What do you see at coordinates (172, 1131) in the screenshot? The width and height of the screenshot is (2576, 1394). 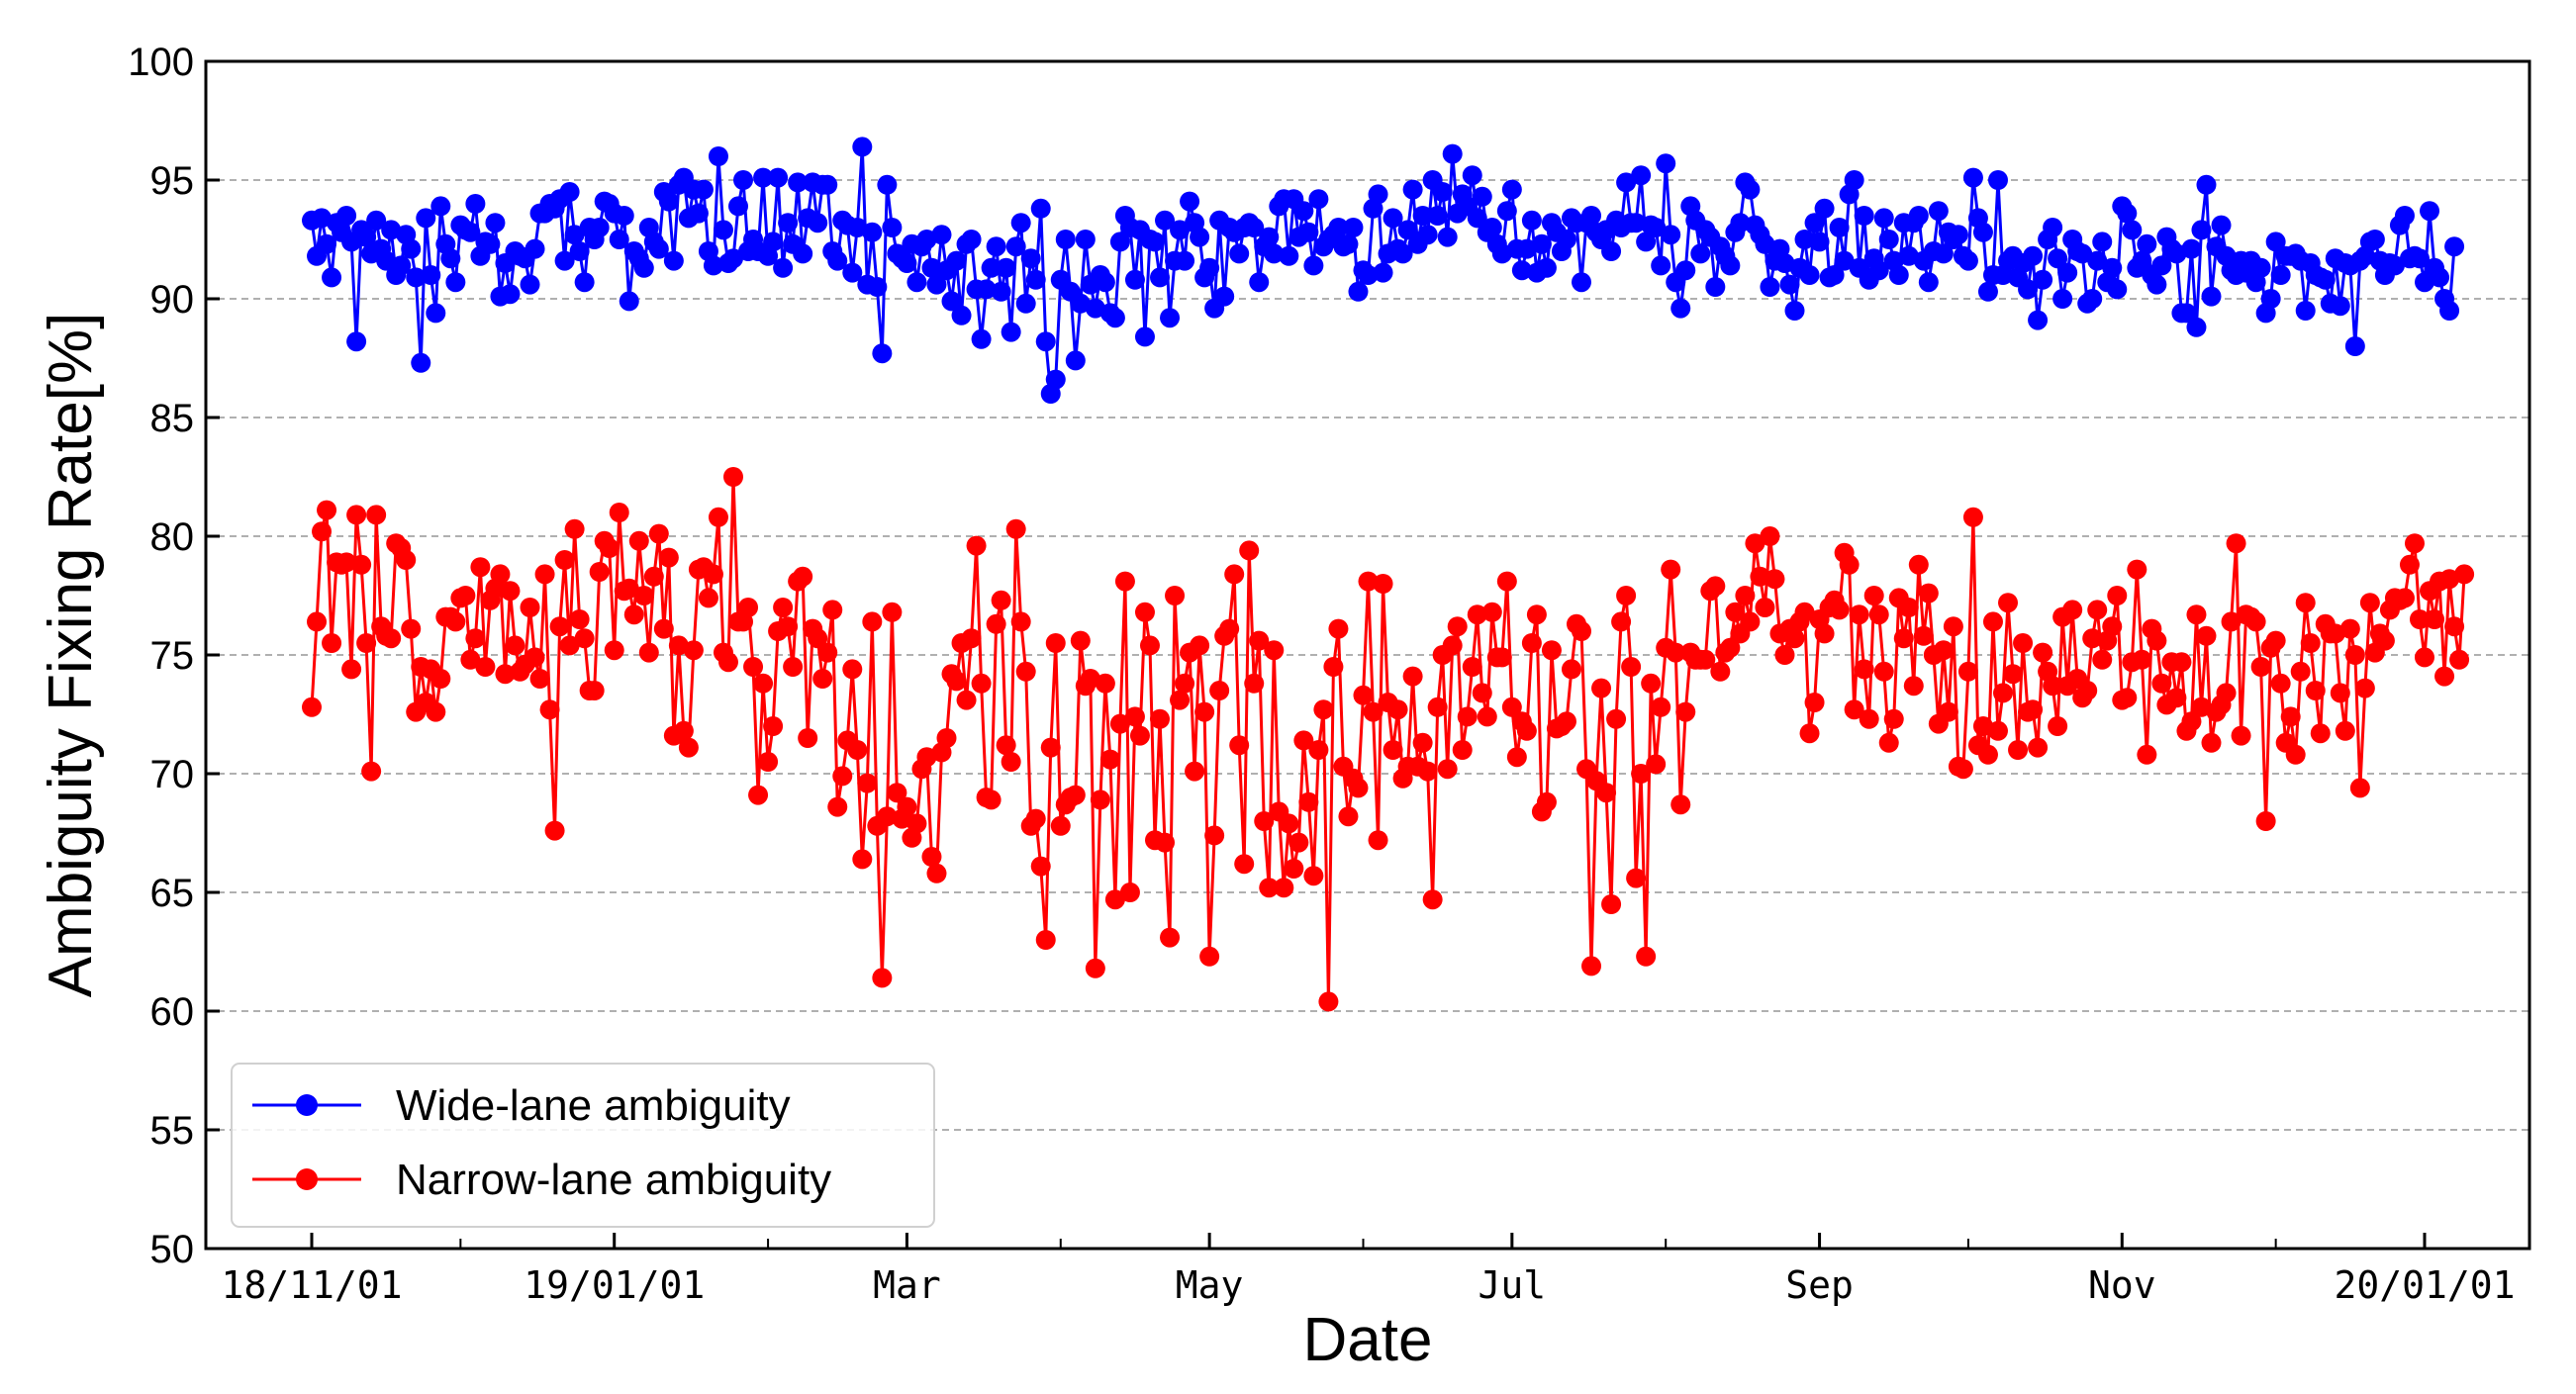 I see `y-tick-label: 55` at bounding box center [172, 1131].